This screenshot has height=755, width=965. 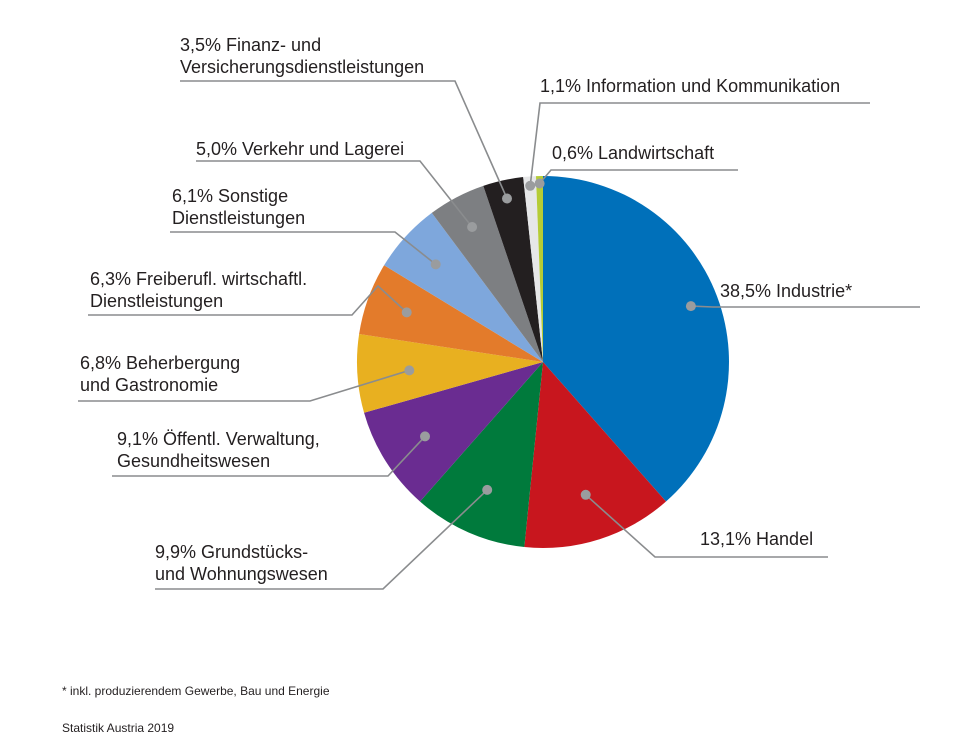 I want to click on slice-label: 1,1% Information und Kommunikation, so click(x=690, y=86).